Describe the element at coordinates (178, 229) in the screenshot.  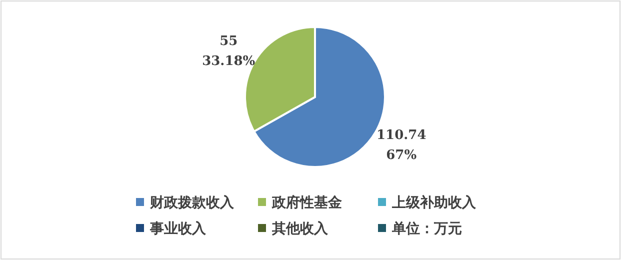
I see `legend-label: 事业收入` at that location.